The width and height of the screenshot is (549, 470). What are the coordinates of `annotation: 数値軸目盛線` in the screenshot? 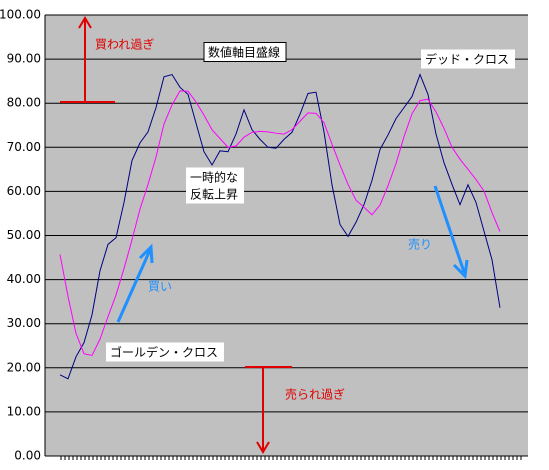 It's located at (244, 52).